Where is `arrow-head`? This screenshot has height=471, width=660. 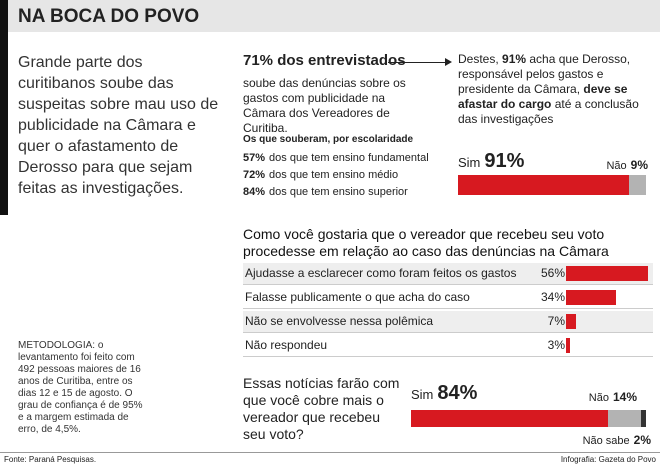 arrow-head is located at coordinates (448, 62).